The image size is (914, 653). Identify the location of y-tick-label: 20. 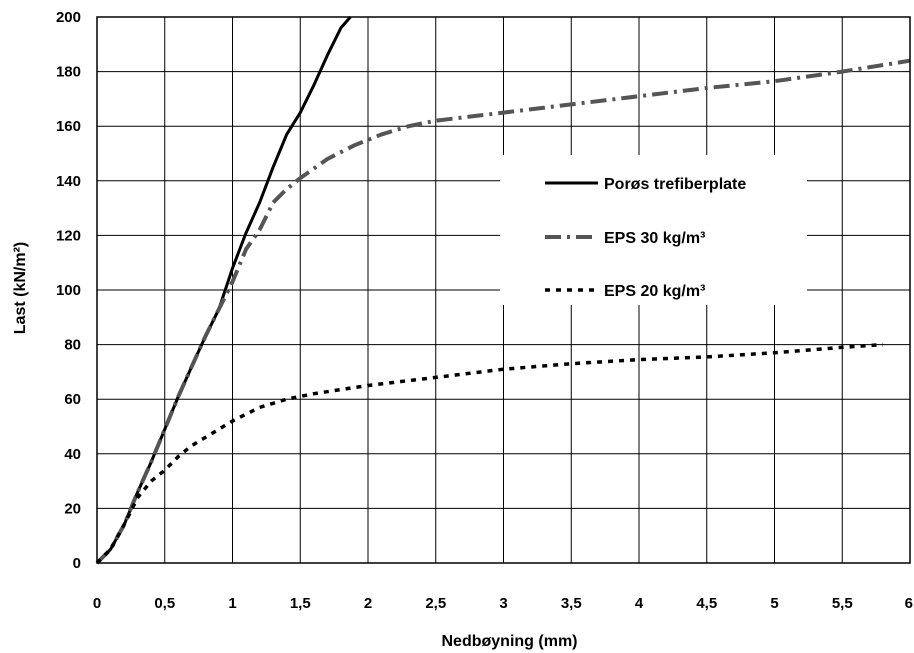
(72, 508).